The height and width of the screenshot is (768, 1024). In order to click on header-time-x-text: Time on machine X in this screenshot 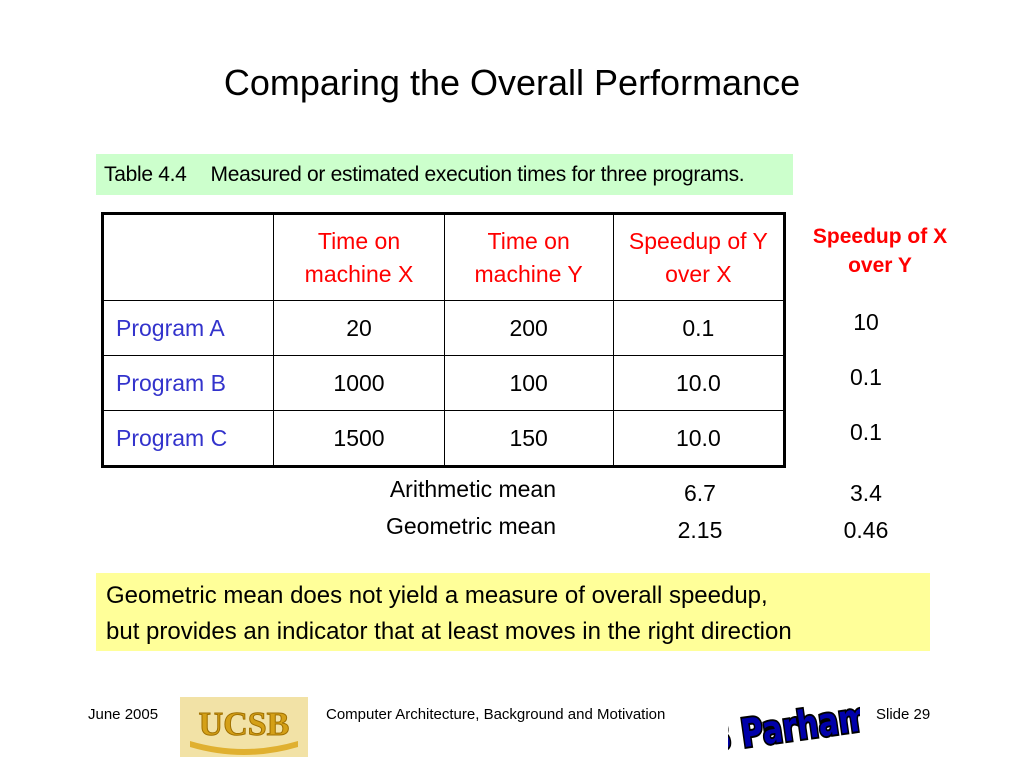, I will do `click(359, 257)`.